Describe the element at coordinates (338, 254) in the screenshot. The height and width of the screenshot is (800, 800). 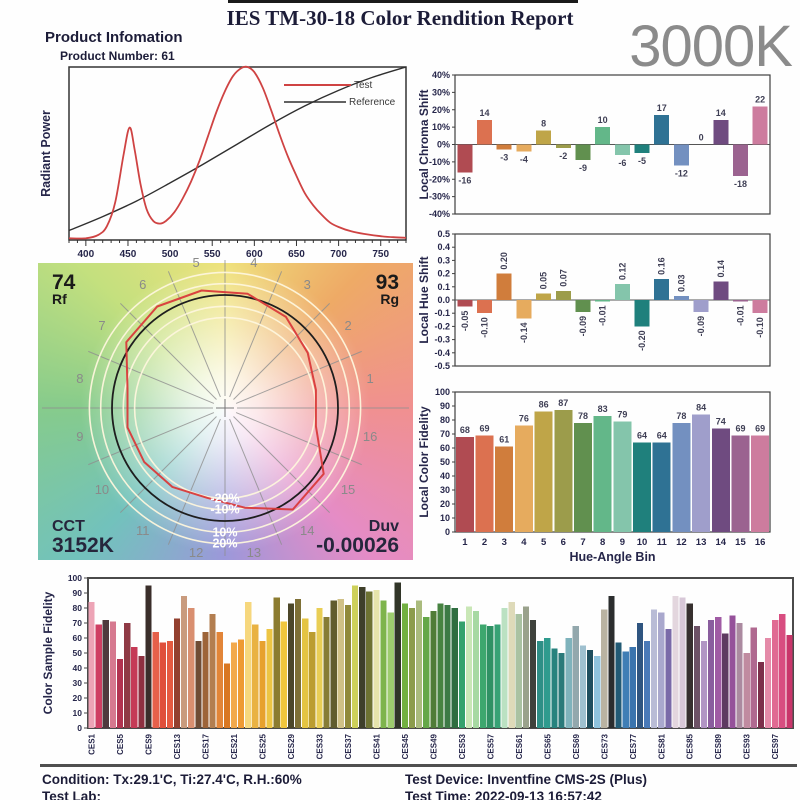
I see `svg-text: 700` at that location.